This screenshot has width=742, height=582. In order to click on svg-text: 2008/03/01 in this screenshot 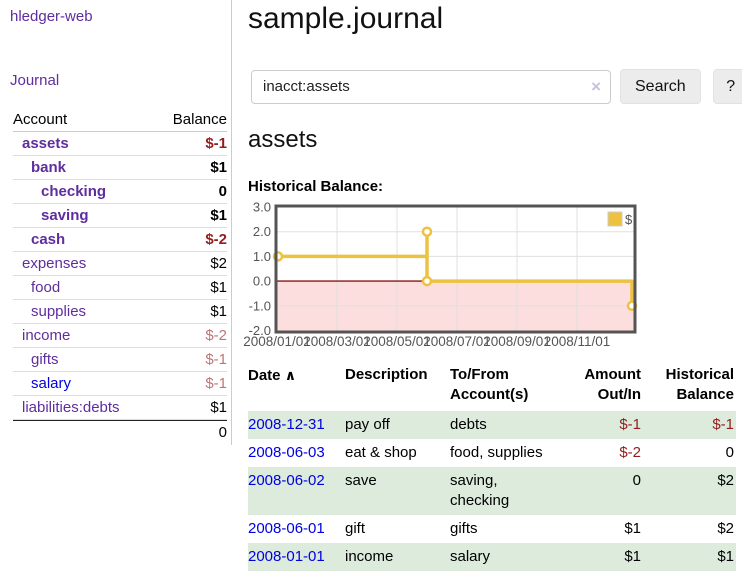, I will do `click(337, 341)`.